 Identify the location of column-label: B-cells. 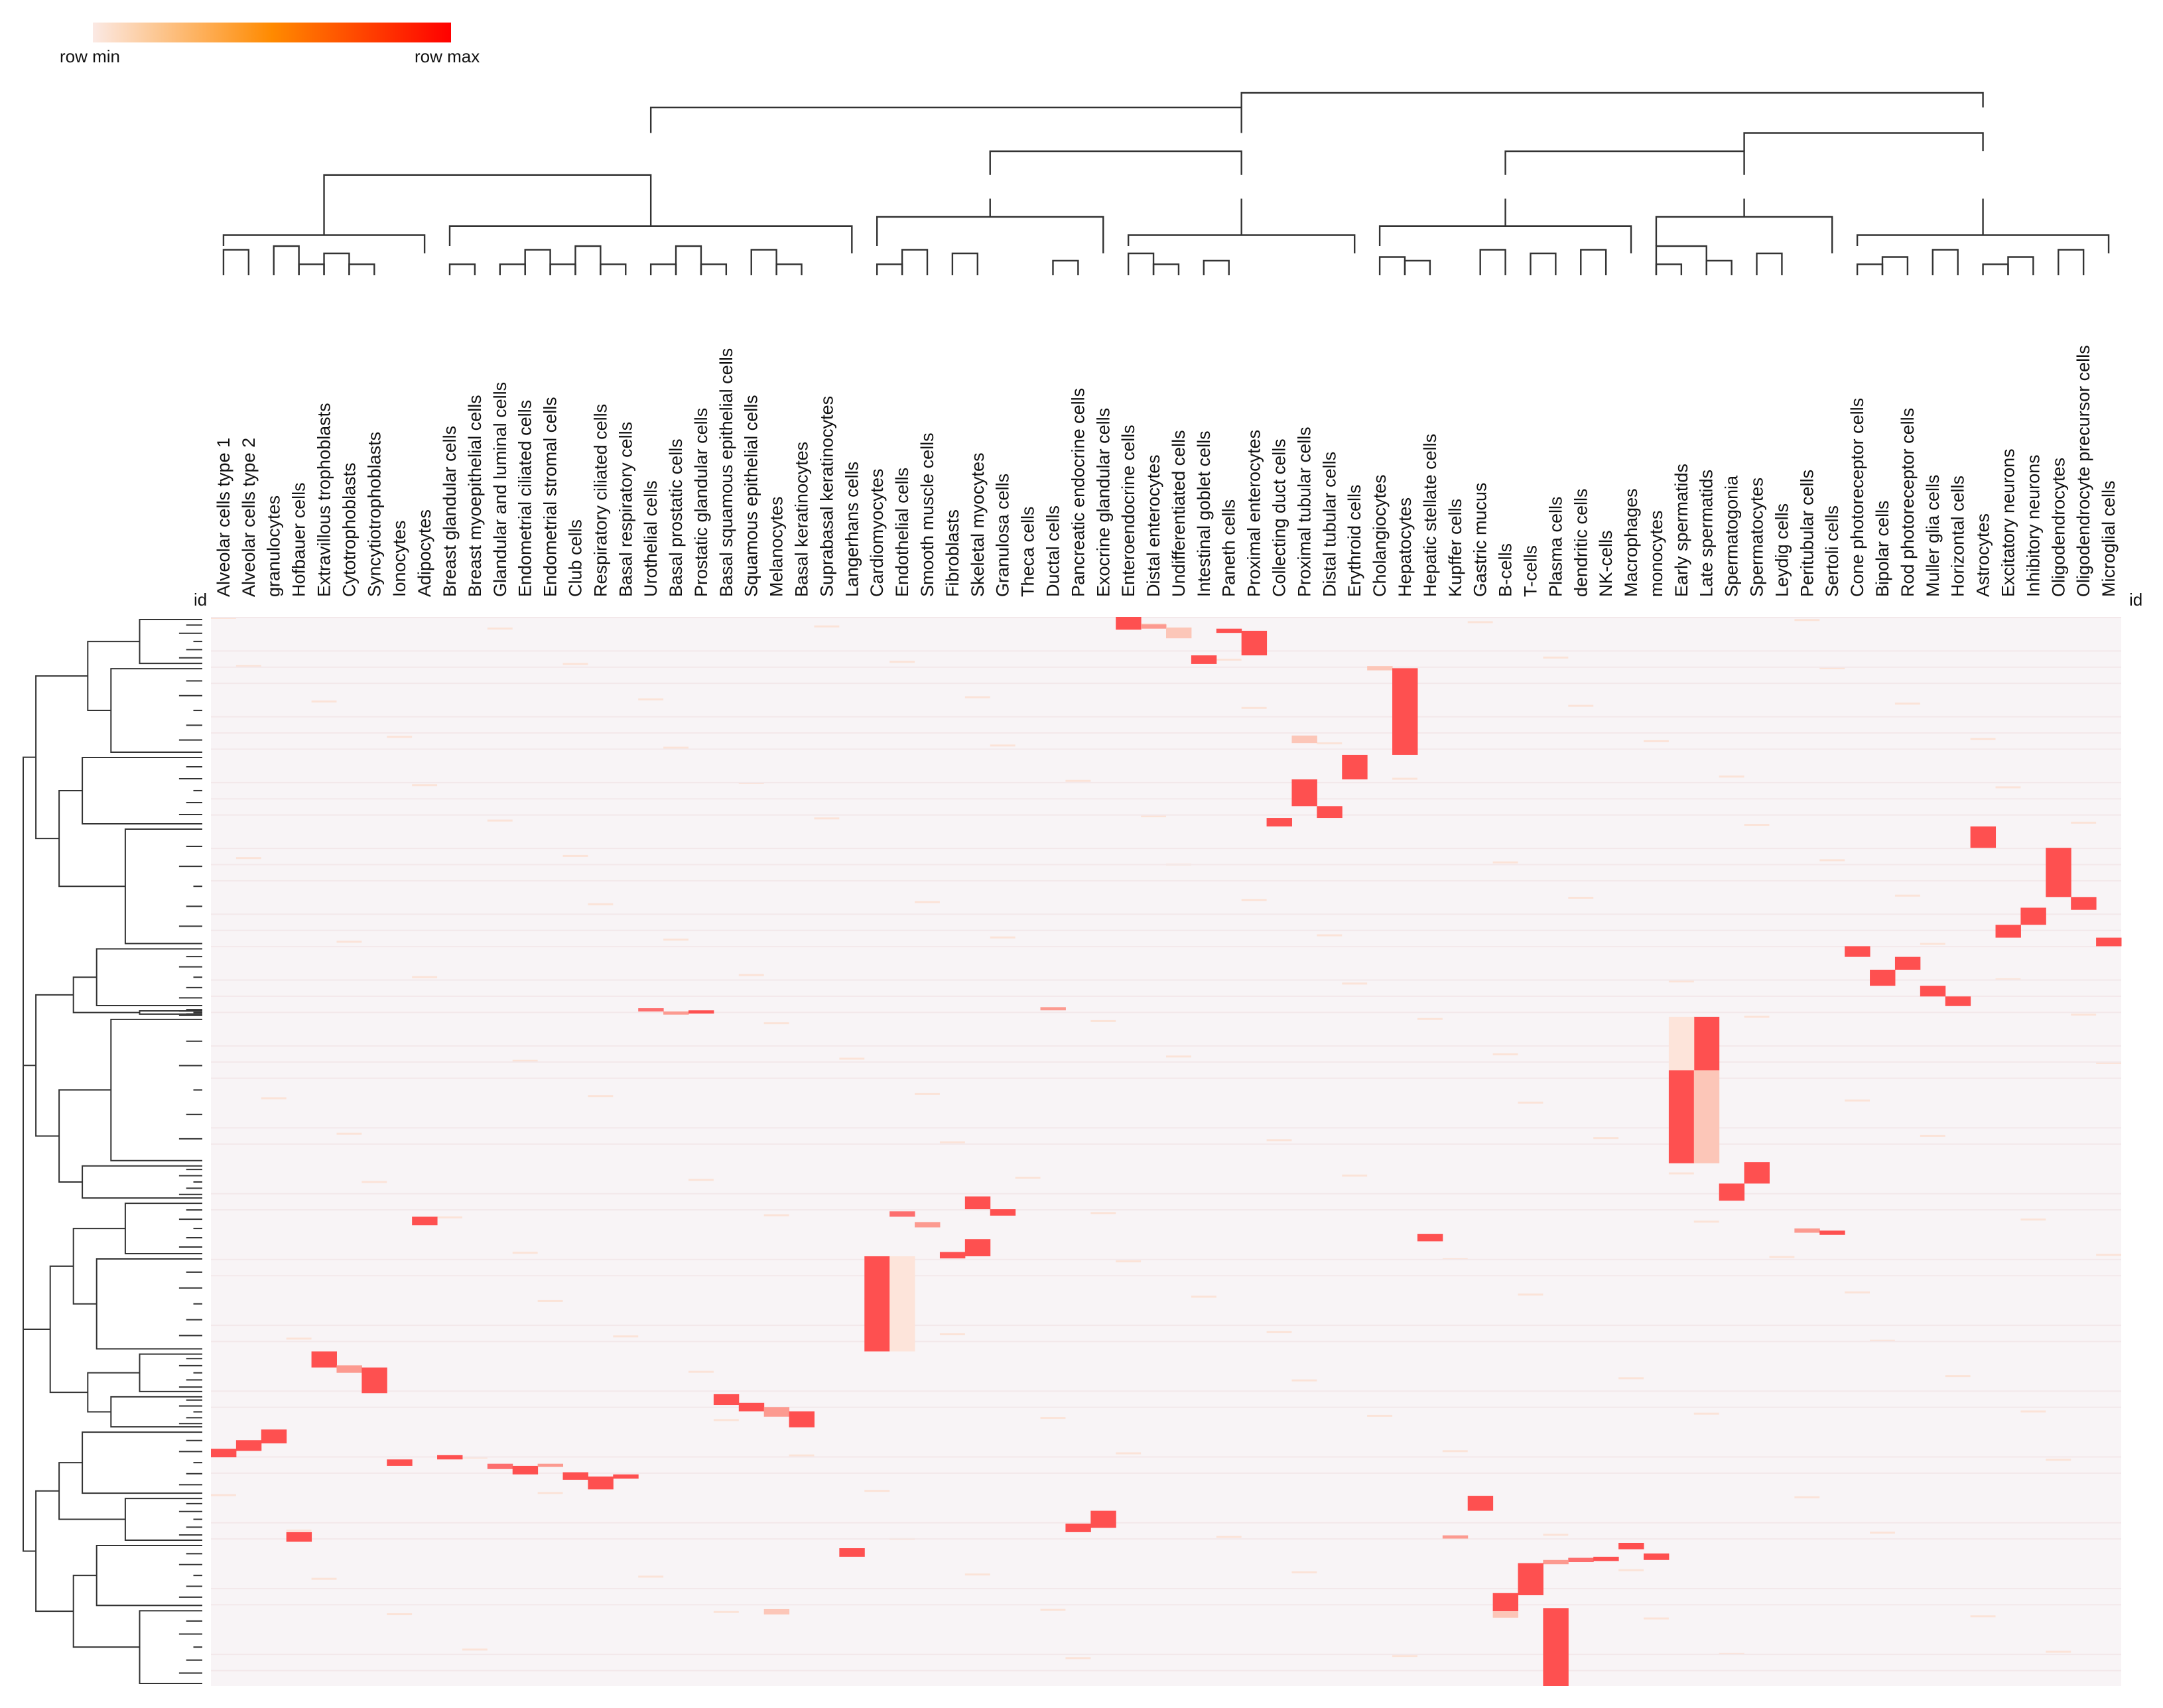
(1506, 570).